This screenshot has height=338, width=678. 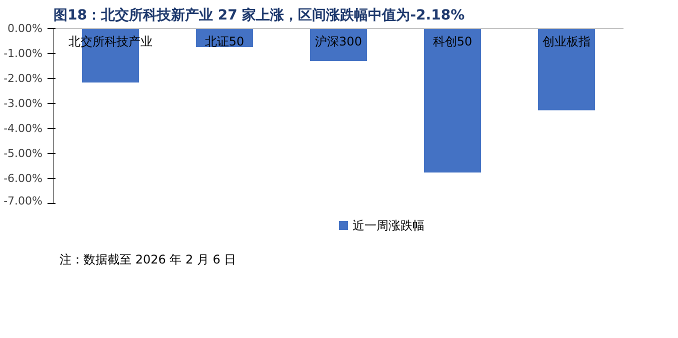 I want to click on y-tick-label: -5.00%, so click(x=23, y=153).